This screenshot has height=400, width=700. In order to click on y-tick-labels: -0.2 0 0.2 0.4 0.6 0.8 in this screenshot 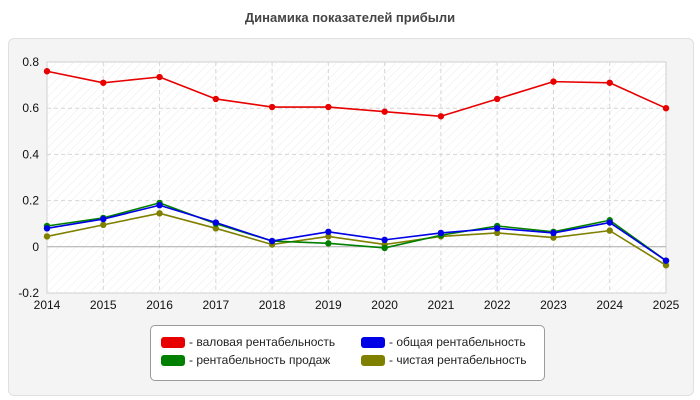, I will do `click(28, 177)`.